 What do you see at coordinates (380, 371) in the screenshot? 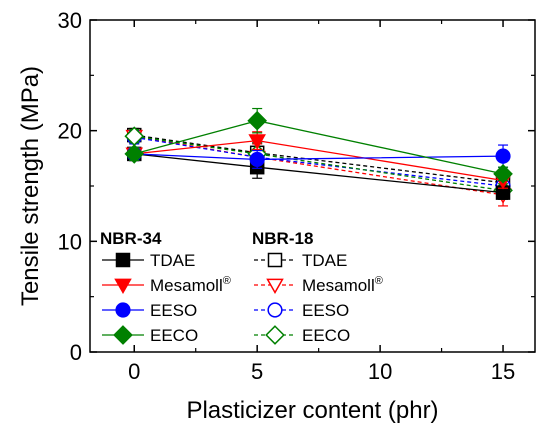
I see `x-tick-label: 10` at bounding box center [380, 371].